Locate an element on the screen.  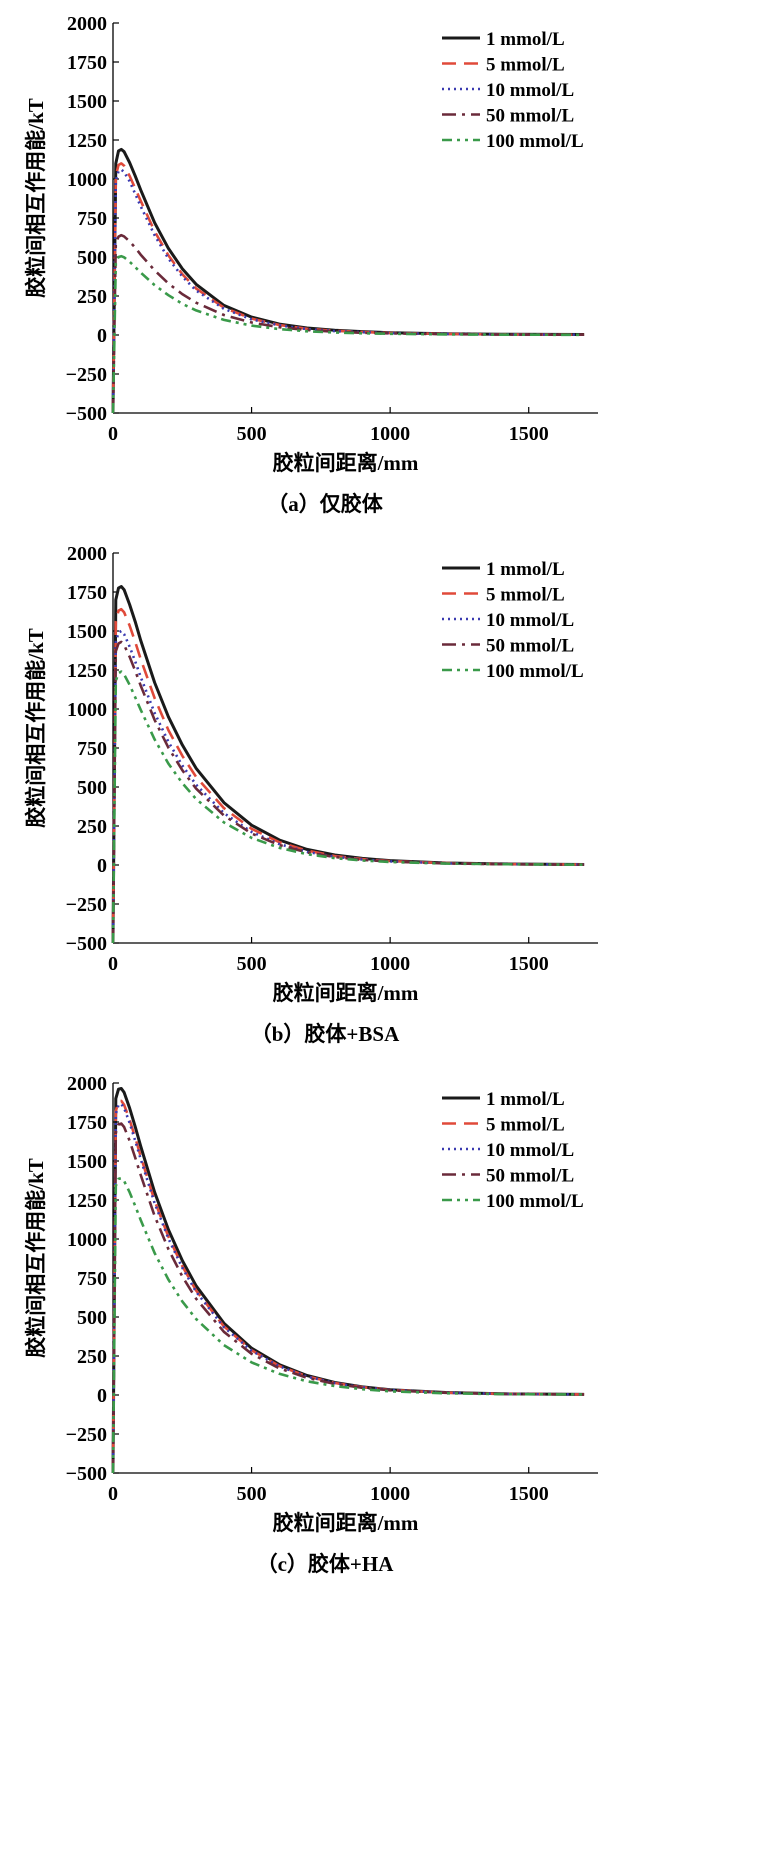
chart-caption: （c）胶体+HA is located at coordinates (325, 1564).